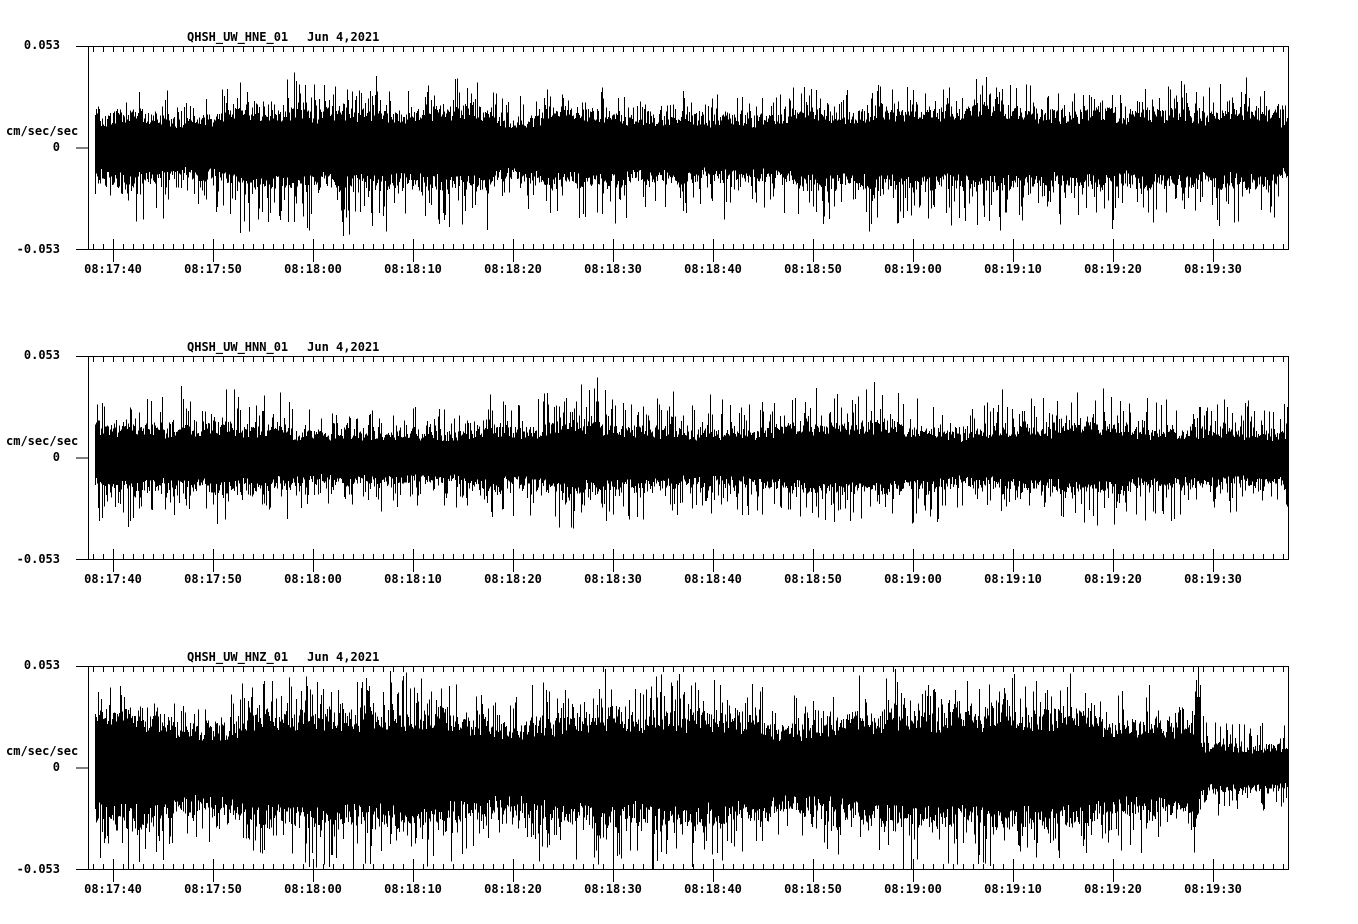 The image size is (1358, 924). Describe the element at coordinates (691, 453) in the screenshot. I see `waveform-trace` at that location.